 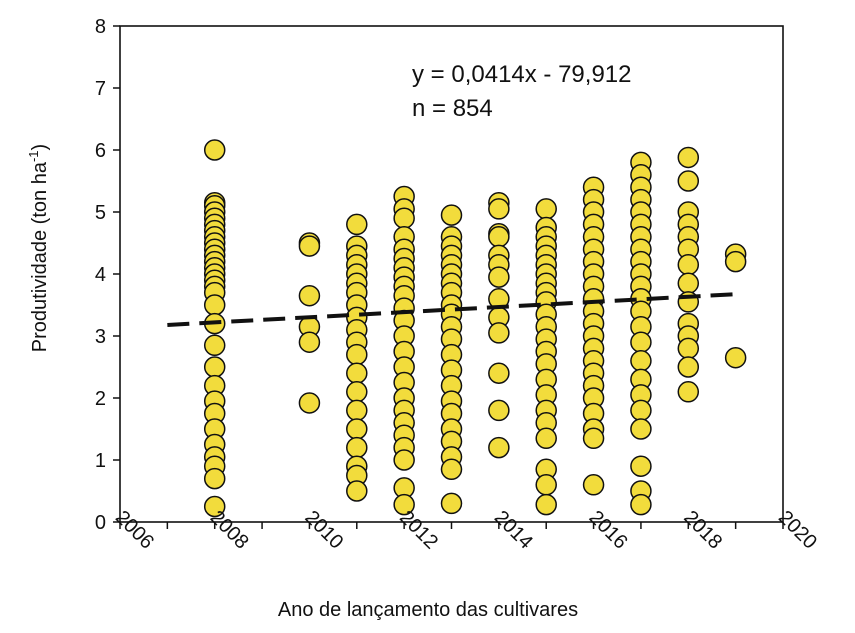 What do you see at coordinates (33, 156) in the screenshot?
I see `y-axis-title-superscript: -1` at bounding box center [33, 156].